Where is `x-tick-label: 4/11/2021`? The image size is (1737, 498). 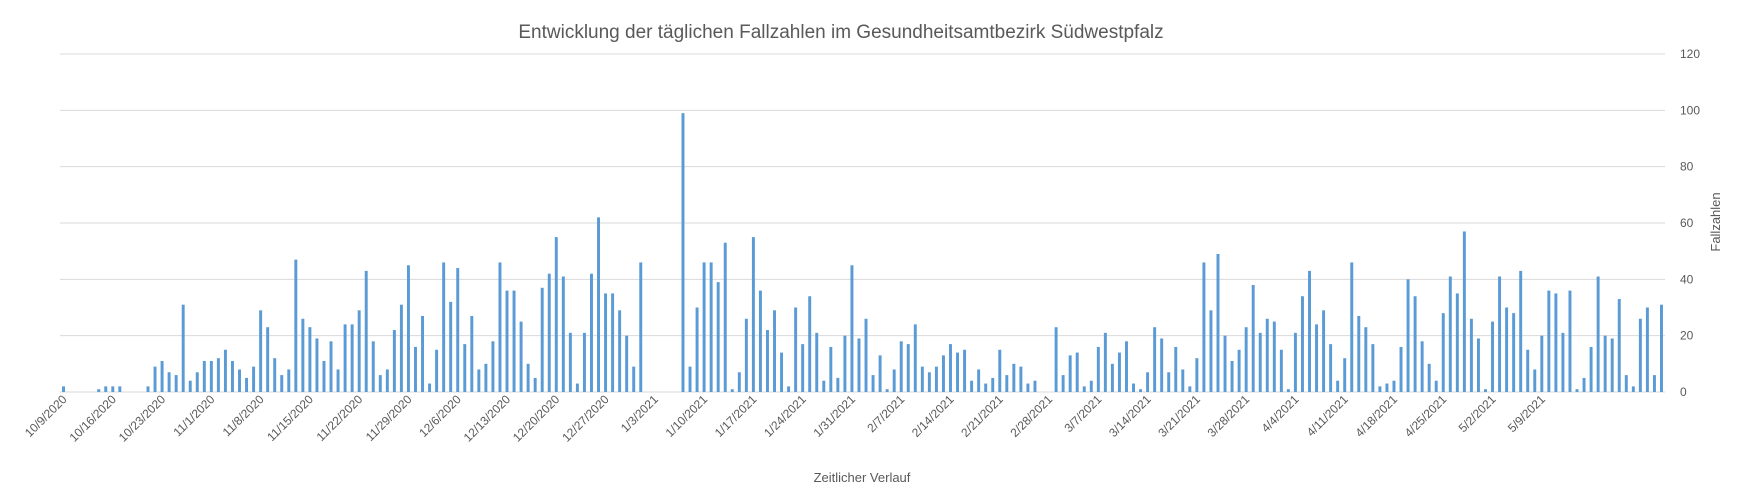 x-tick-label: 4/11/2021 is located at coordinates (1327, 415).